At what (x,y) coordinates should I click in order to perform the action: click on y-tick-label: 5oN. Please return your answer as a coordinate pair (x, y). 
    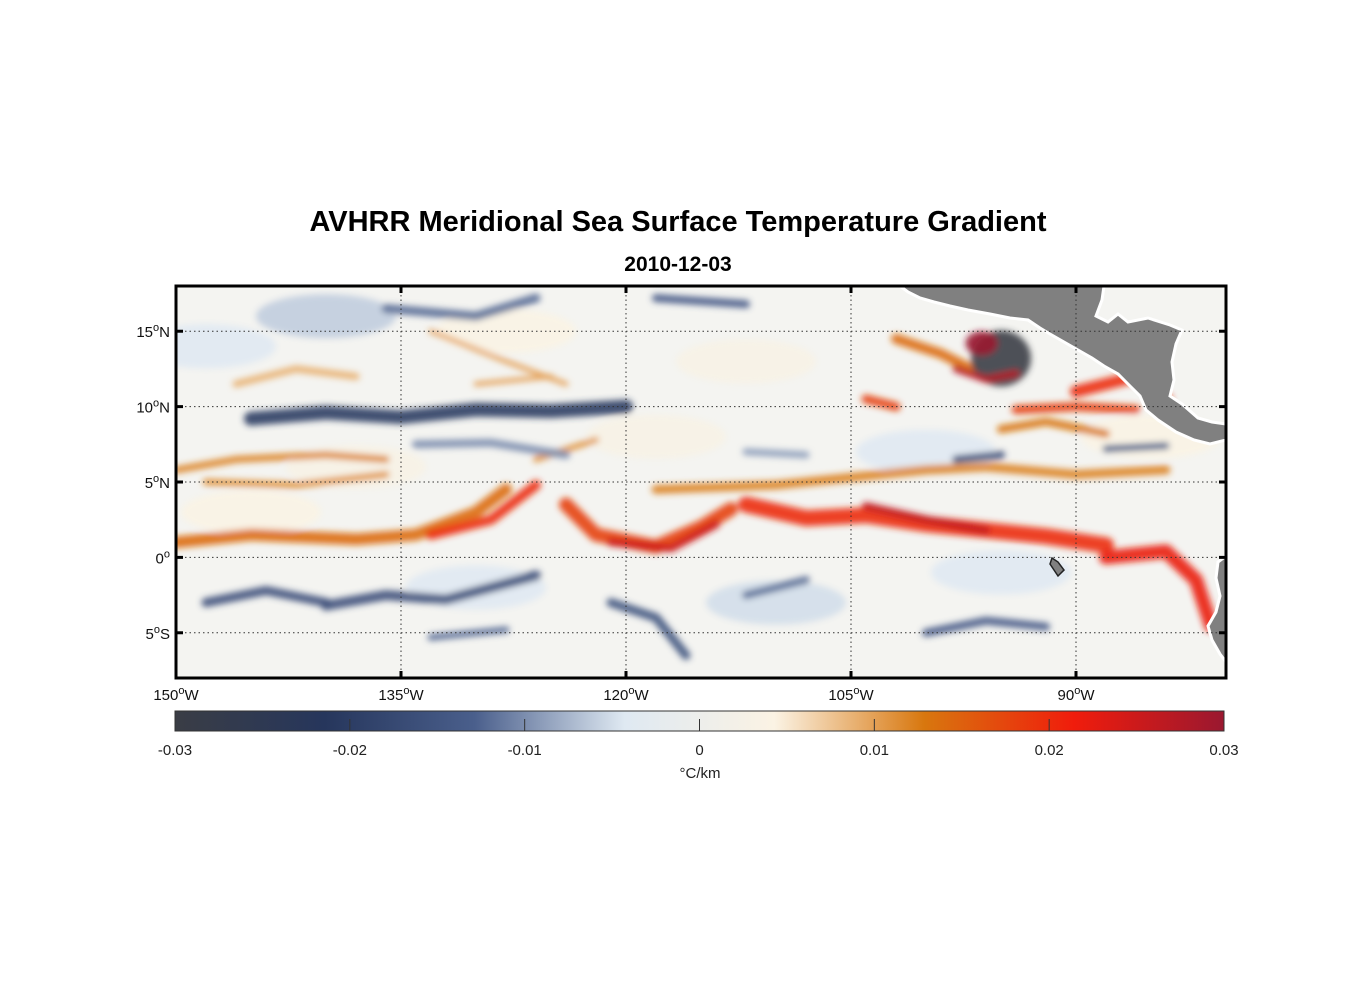
    Looking at the image, I should click on (157, 482).